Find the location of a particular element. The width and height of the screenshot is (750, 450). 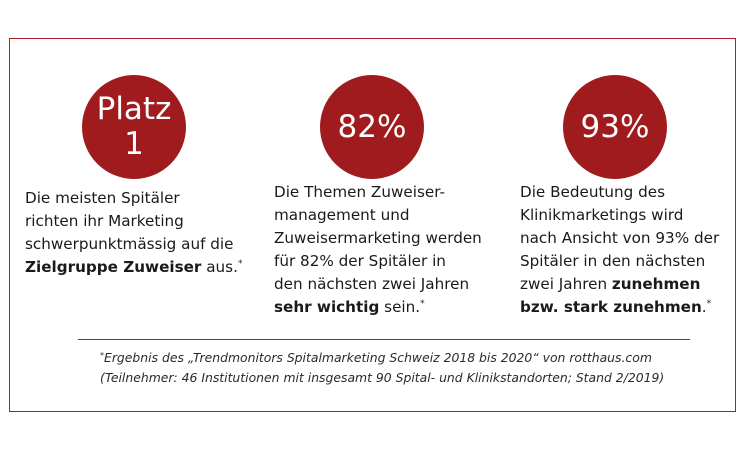

stat-headline-82: 82% is located at coordinates (372, 126).